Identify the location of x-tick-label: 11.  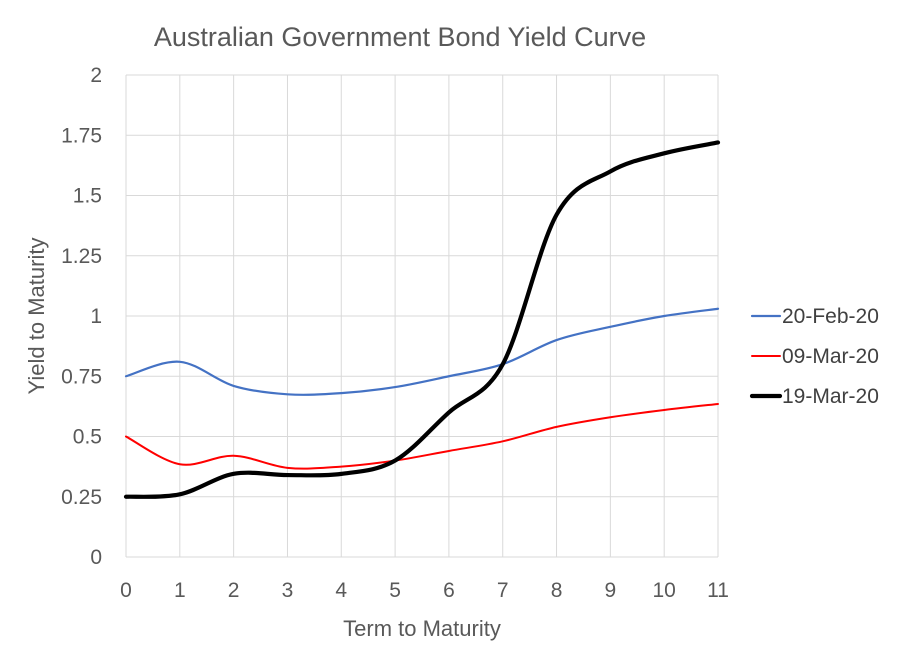
(718, 590).